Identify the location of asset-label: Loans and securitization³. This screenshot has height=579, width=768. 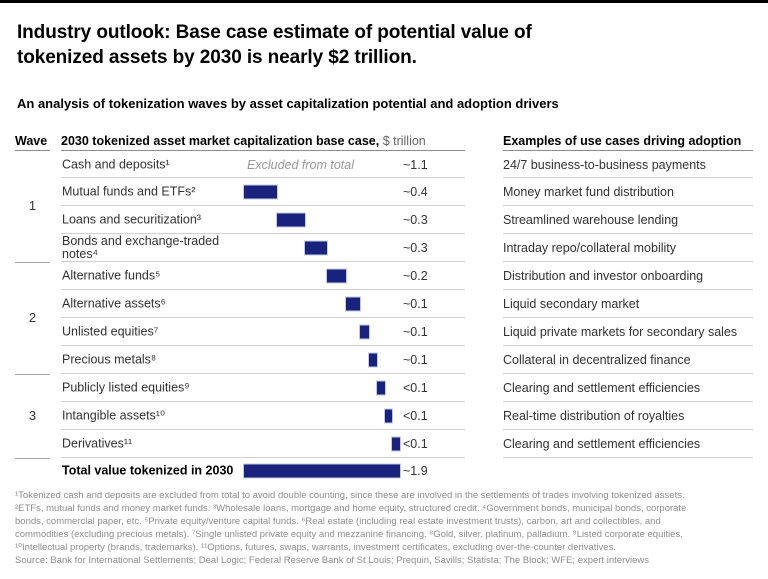
(131, 219).